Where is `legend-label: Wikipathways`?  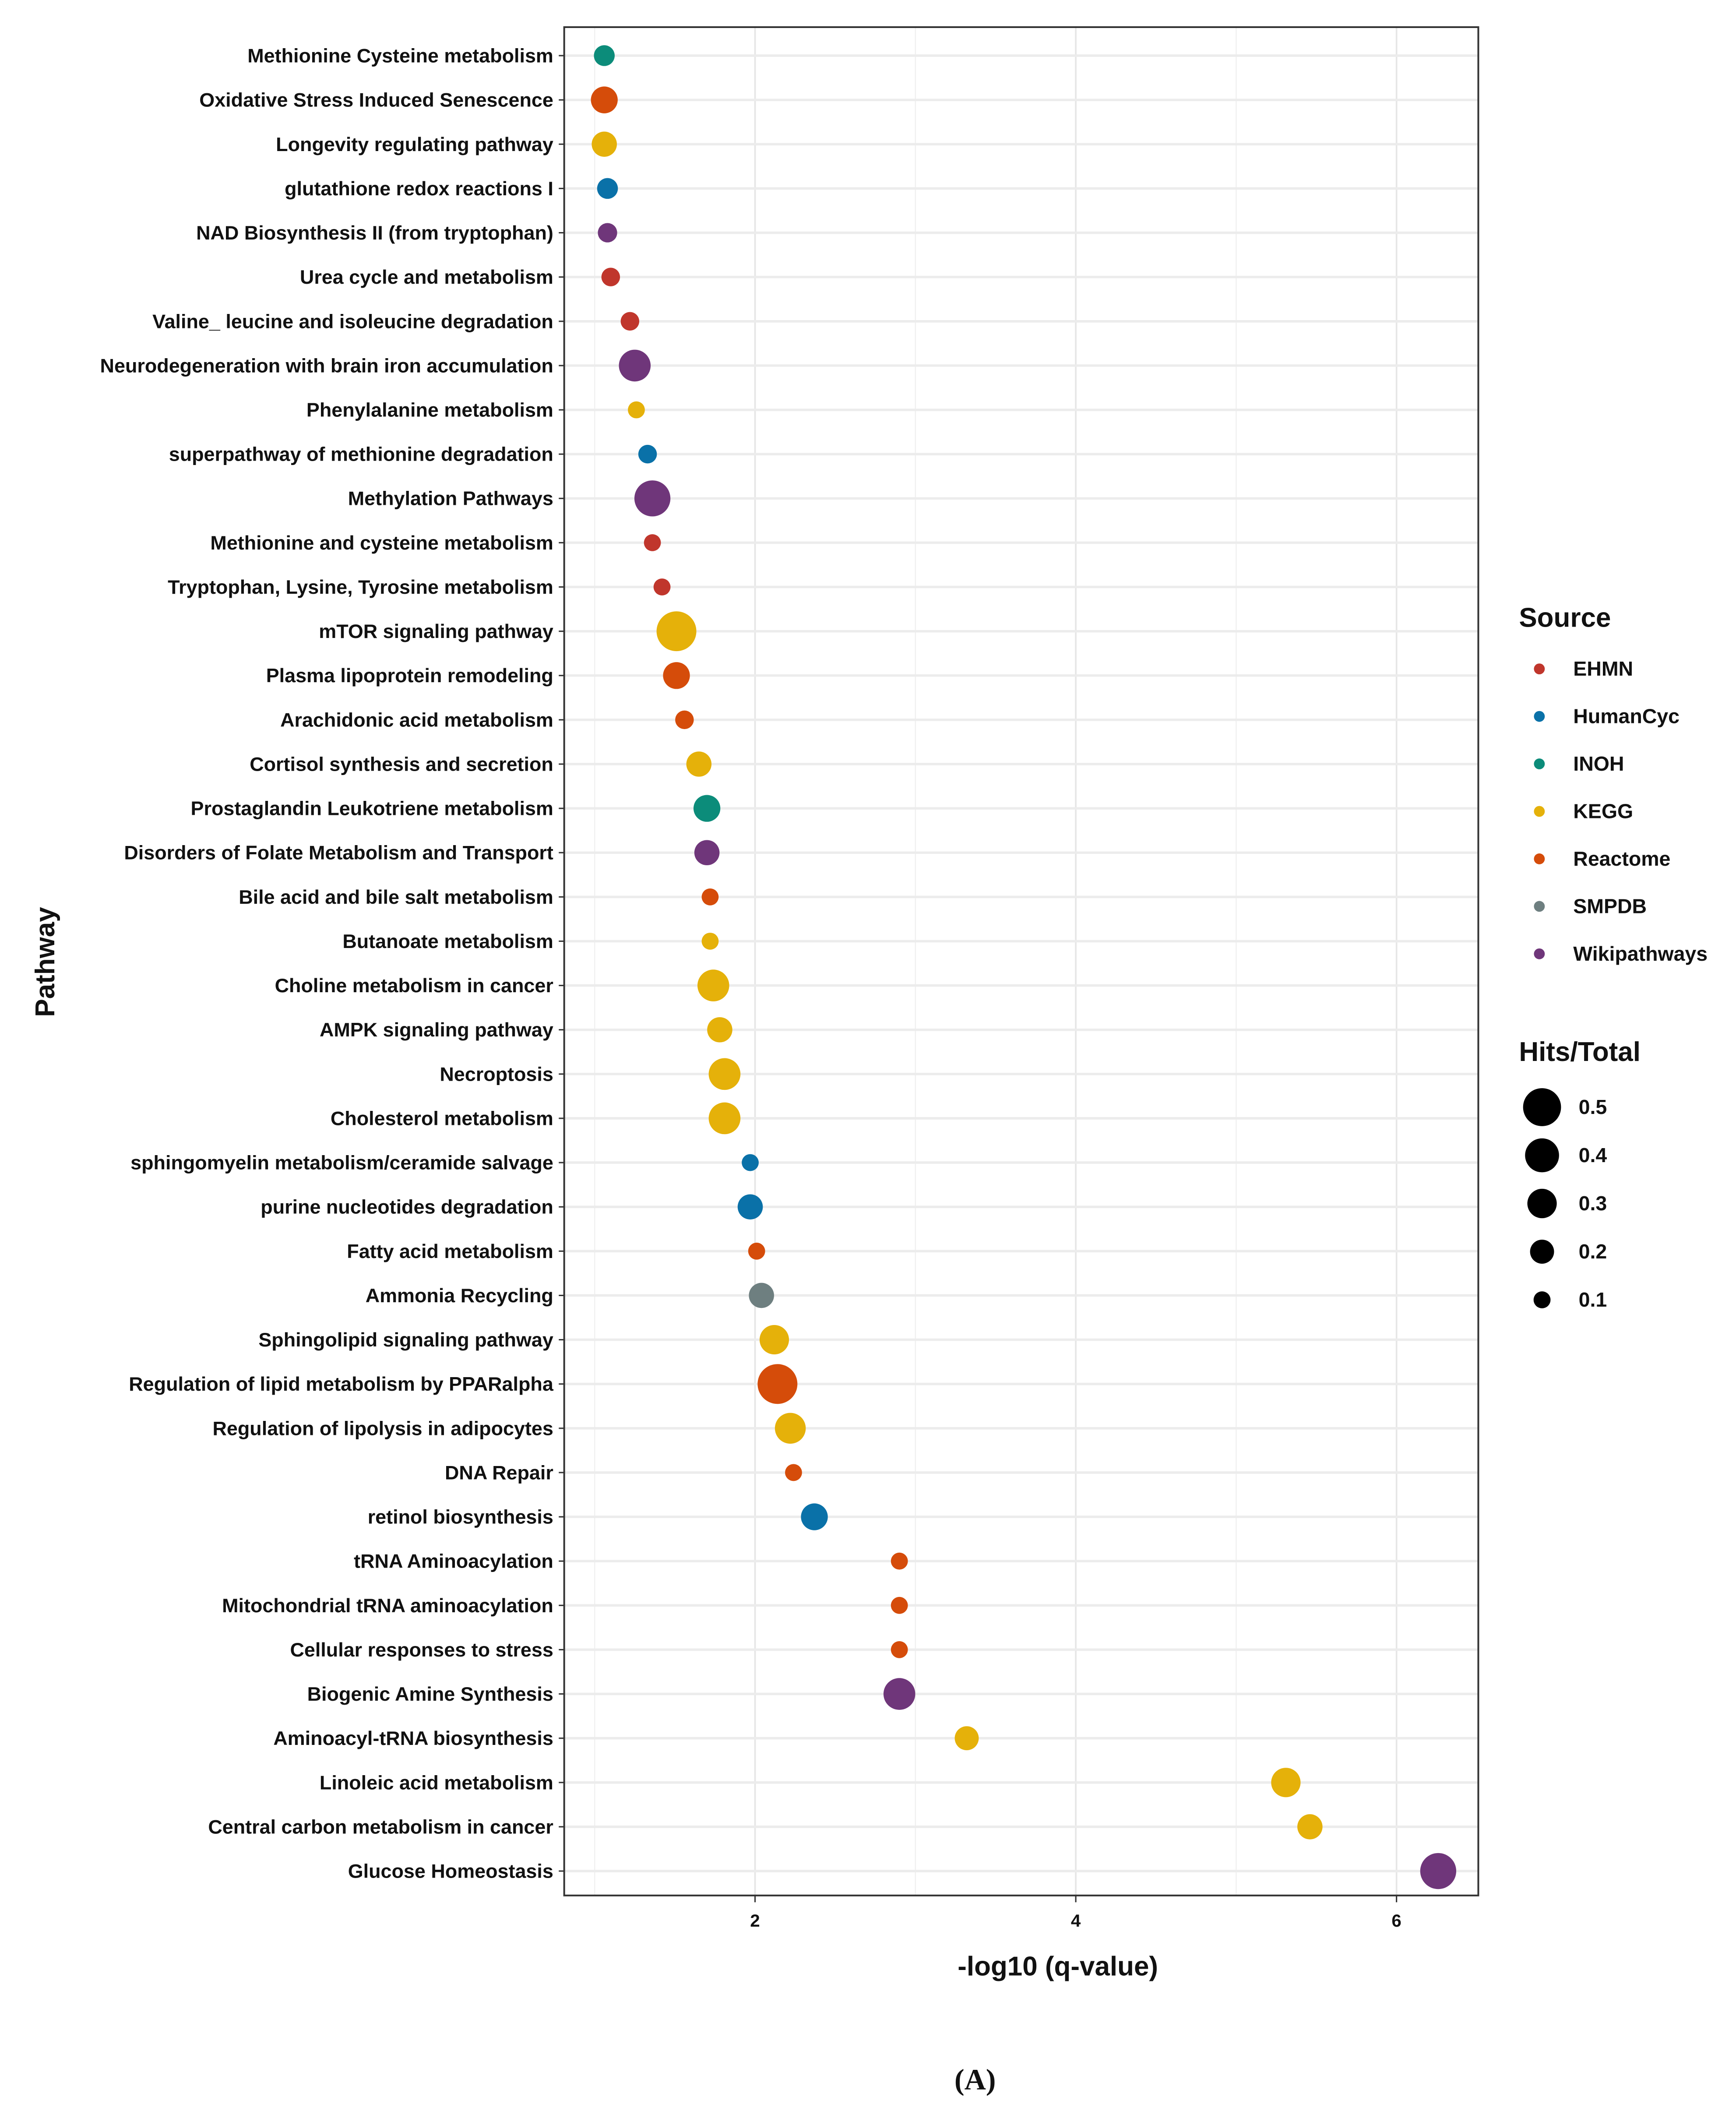 legend-label: Wikipathways is located at coordinates (1640, 953).